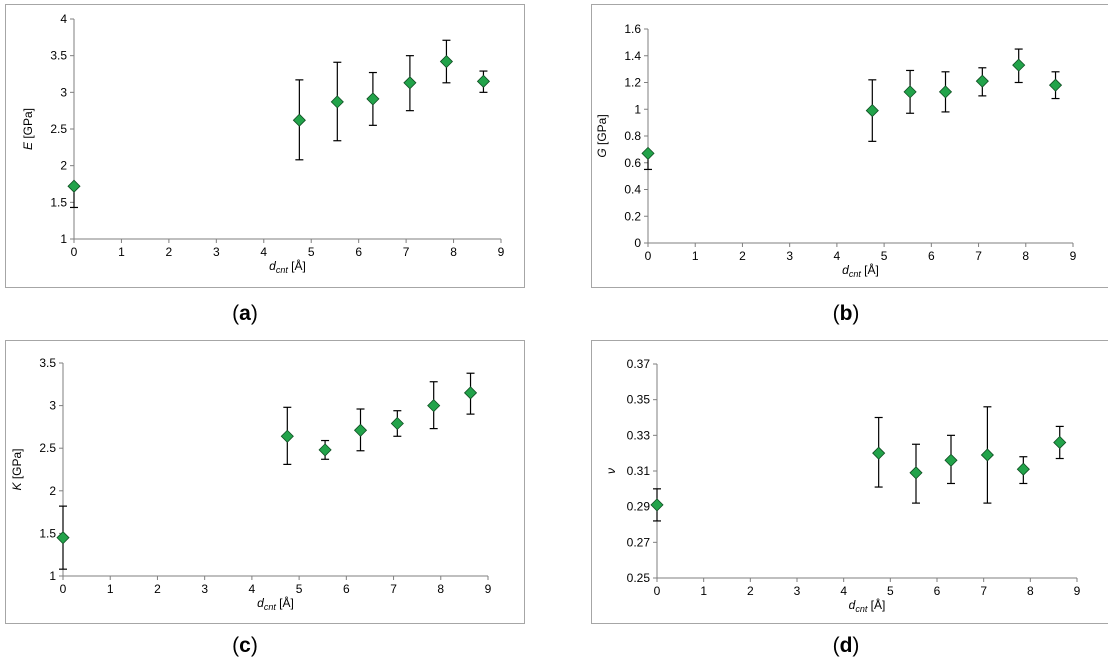 This screenshot has height=667, width=1108. I want to click on y-axis-title-d: ν, so click(611, 471).